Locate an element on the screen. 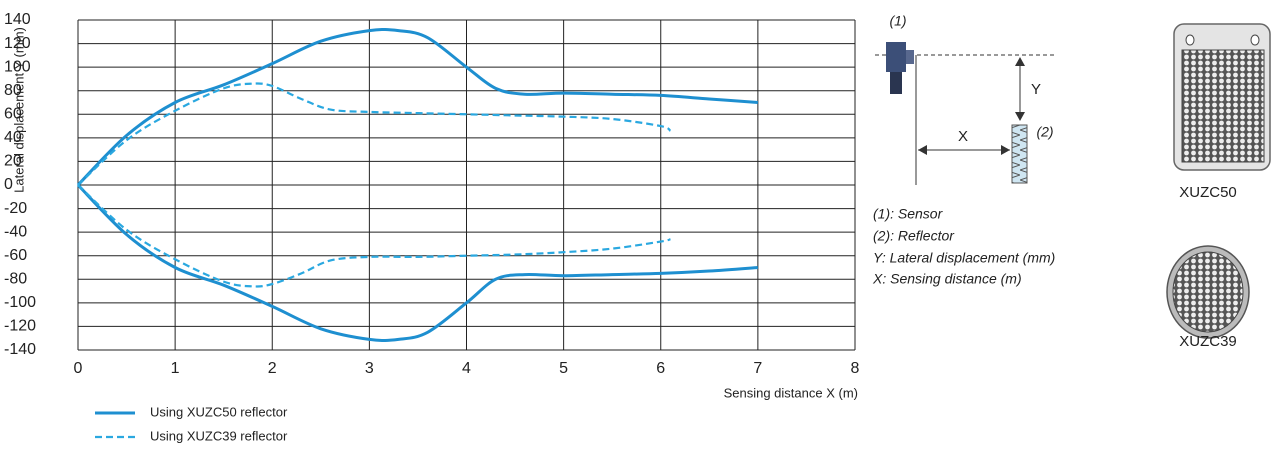  y-tick-label: -40 is located at coordinates (15, 231).